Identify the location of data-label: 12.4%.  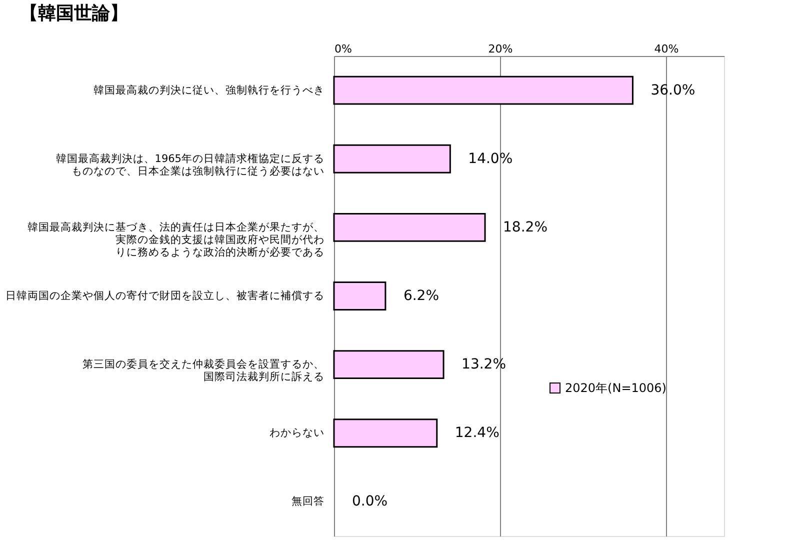
(477, 433).